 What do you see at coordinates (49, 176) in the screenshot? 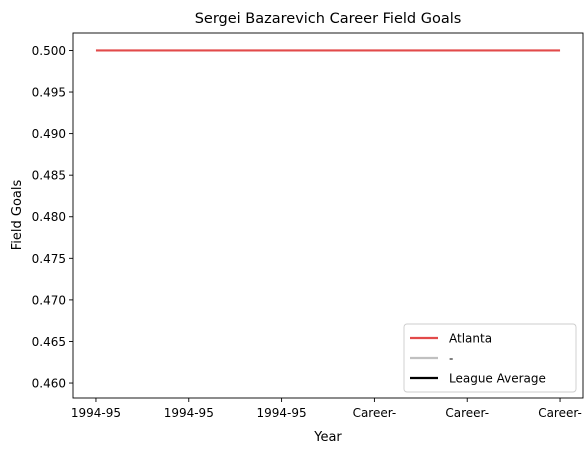
I see `y-tick-label: 0.485` at bounding box center [49, 176].